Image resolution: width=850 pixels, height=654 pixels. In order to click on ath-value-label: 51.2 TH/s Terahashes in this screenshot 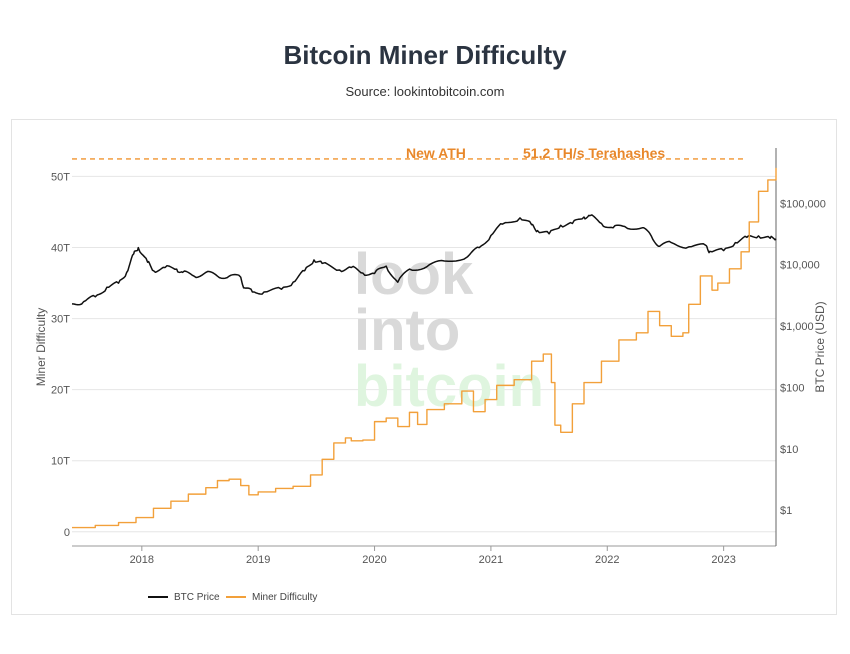, I will do `click(594, 153)`.